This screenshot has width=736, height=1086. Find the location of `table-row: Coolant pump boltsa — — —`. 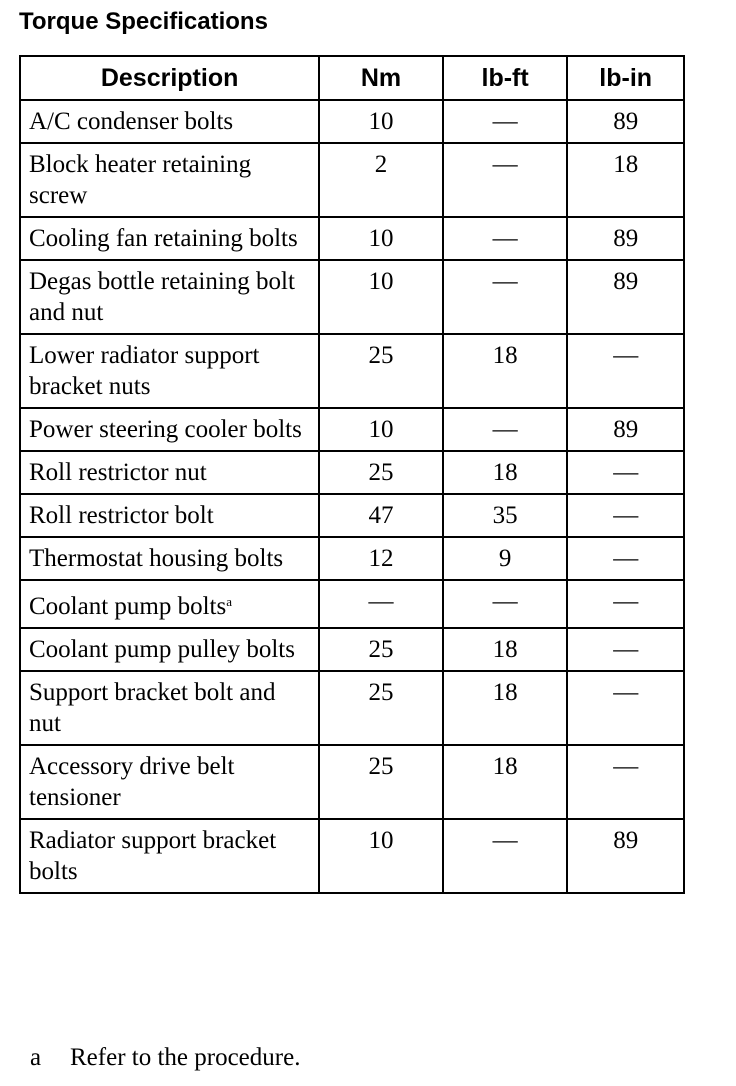

table-row: Coolant pump boltsa — — — is located at coordinates (351, 604).